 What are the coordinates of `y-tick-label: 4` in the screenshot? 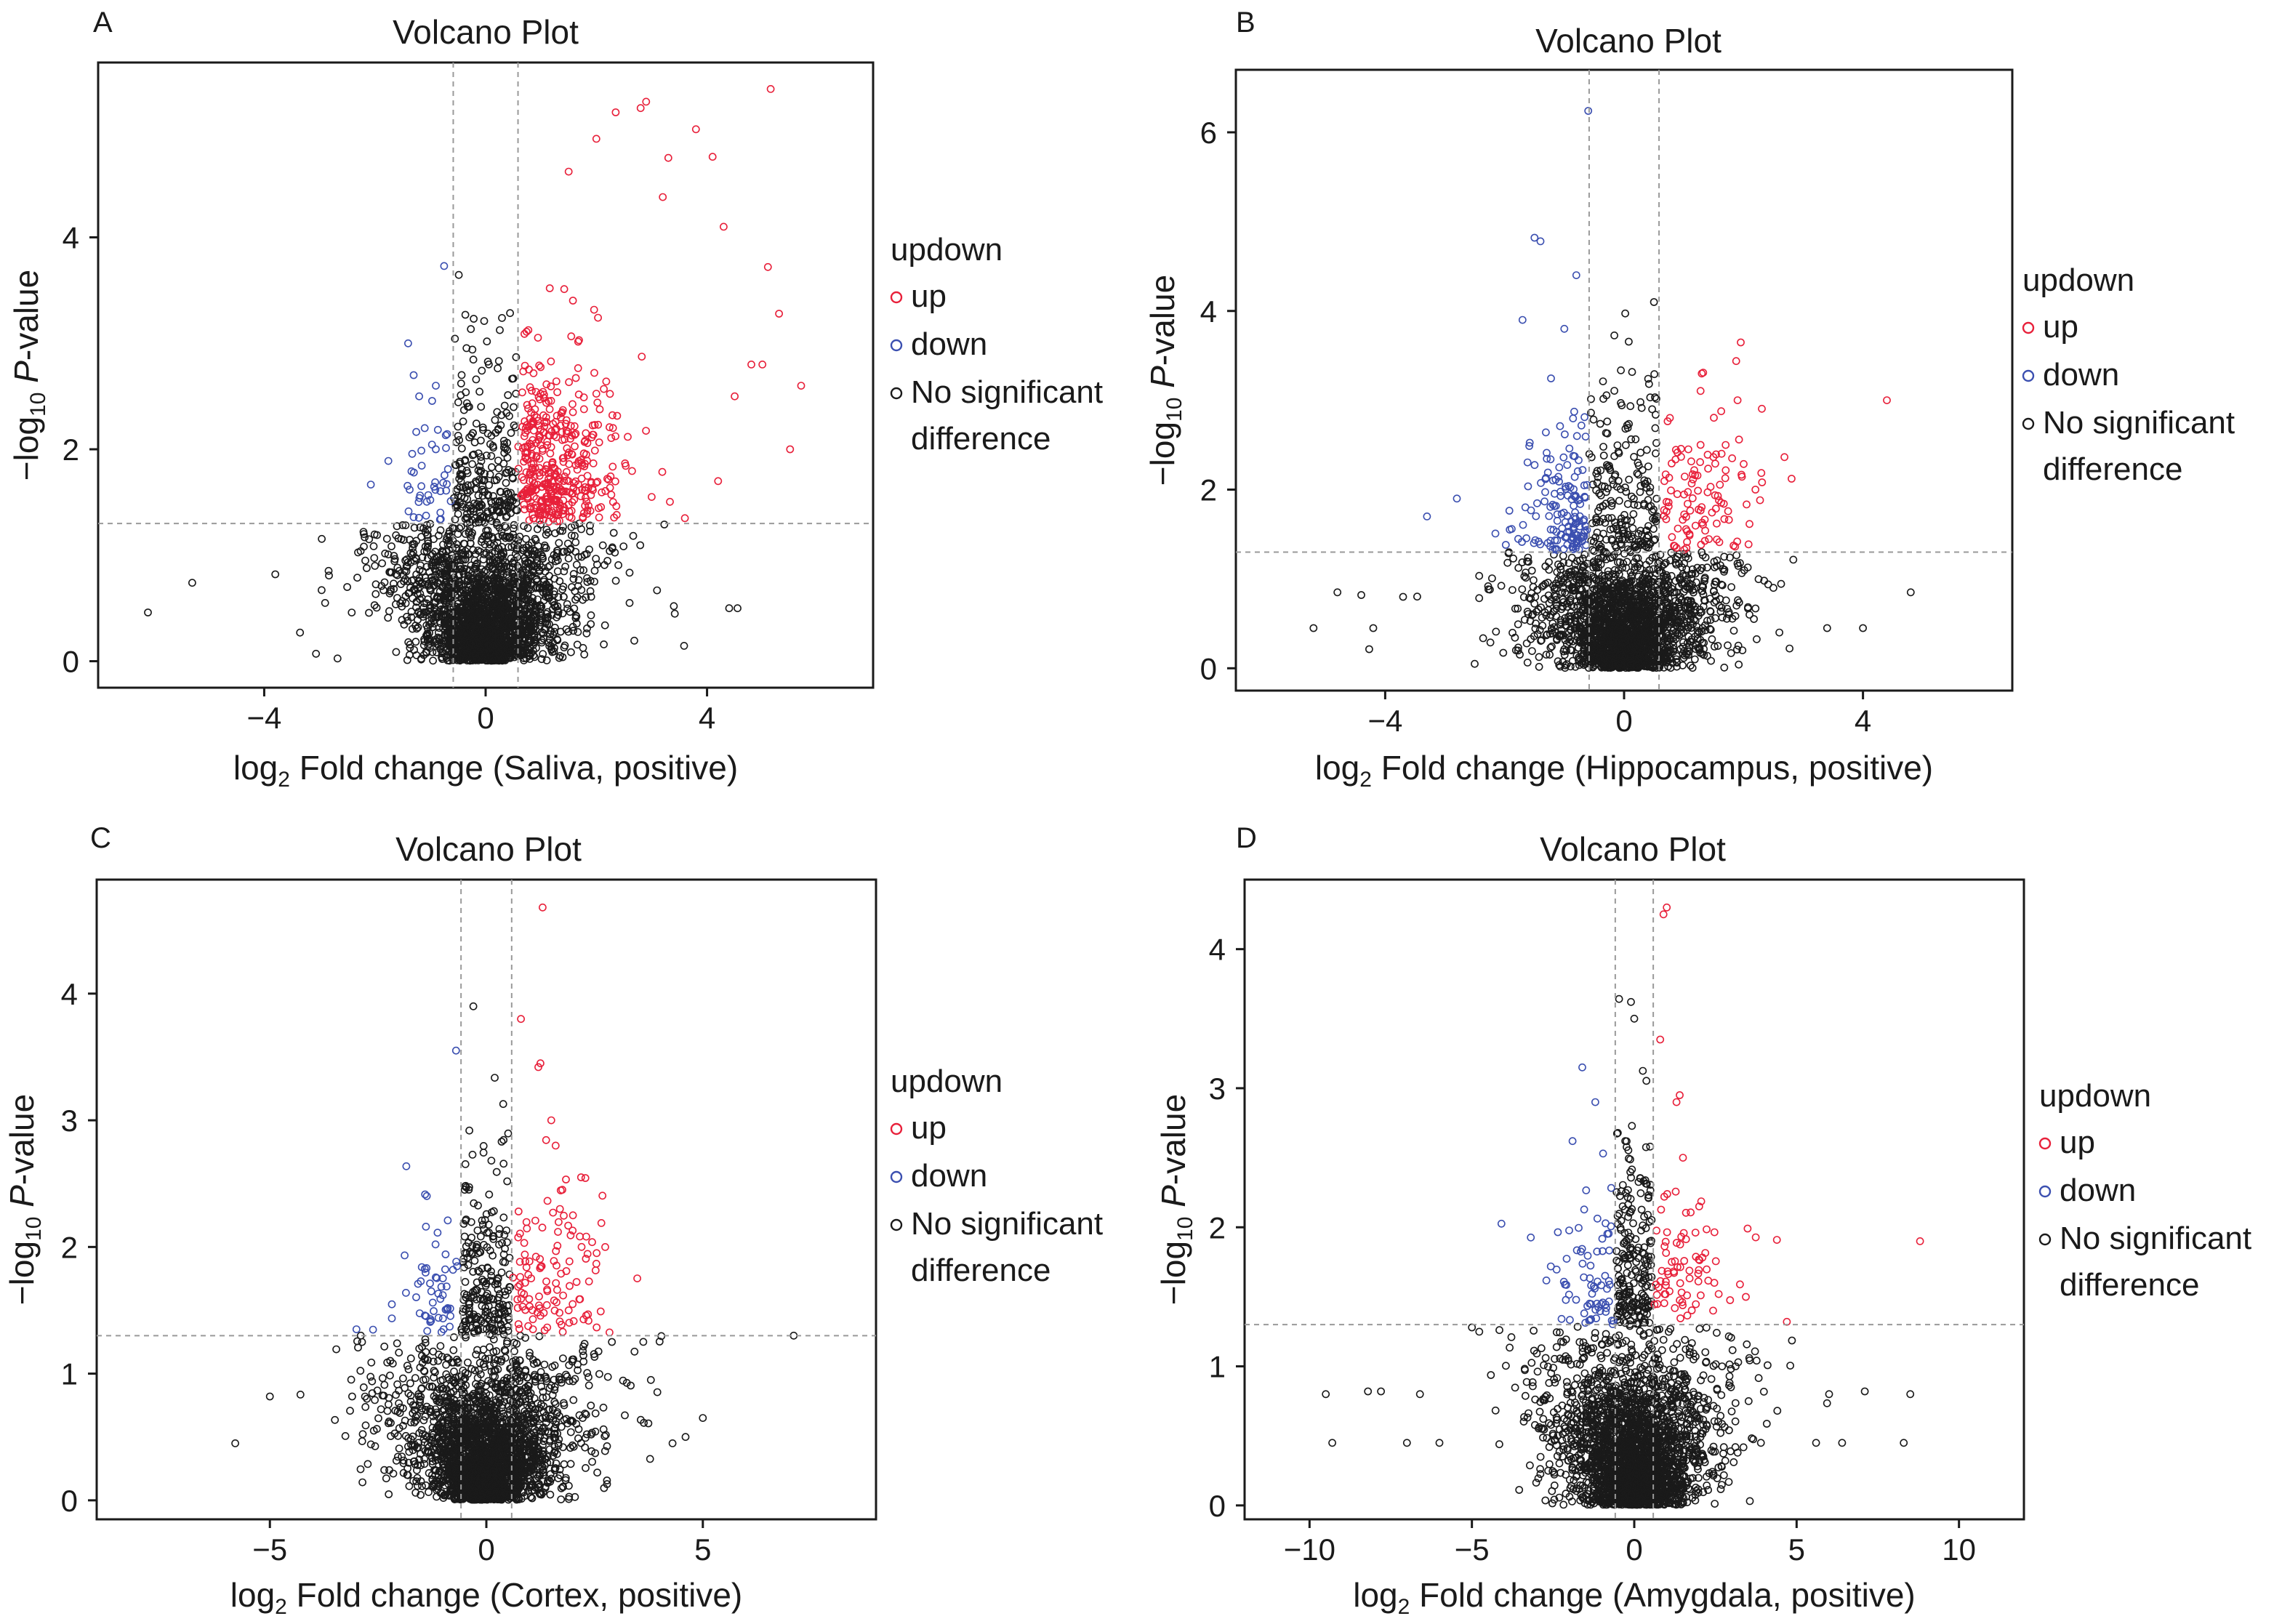 It's located at (71, 238).